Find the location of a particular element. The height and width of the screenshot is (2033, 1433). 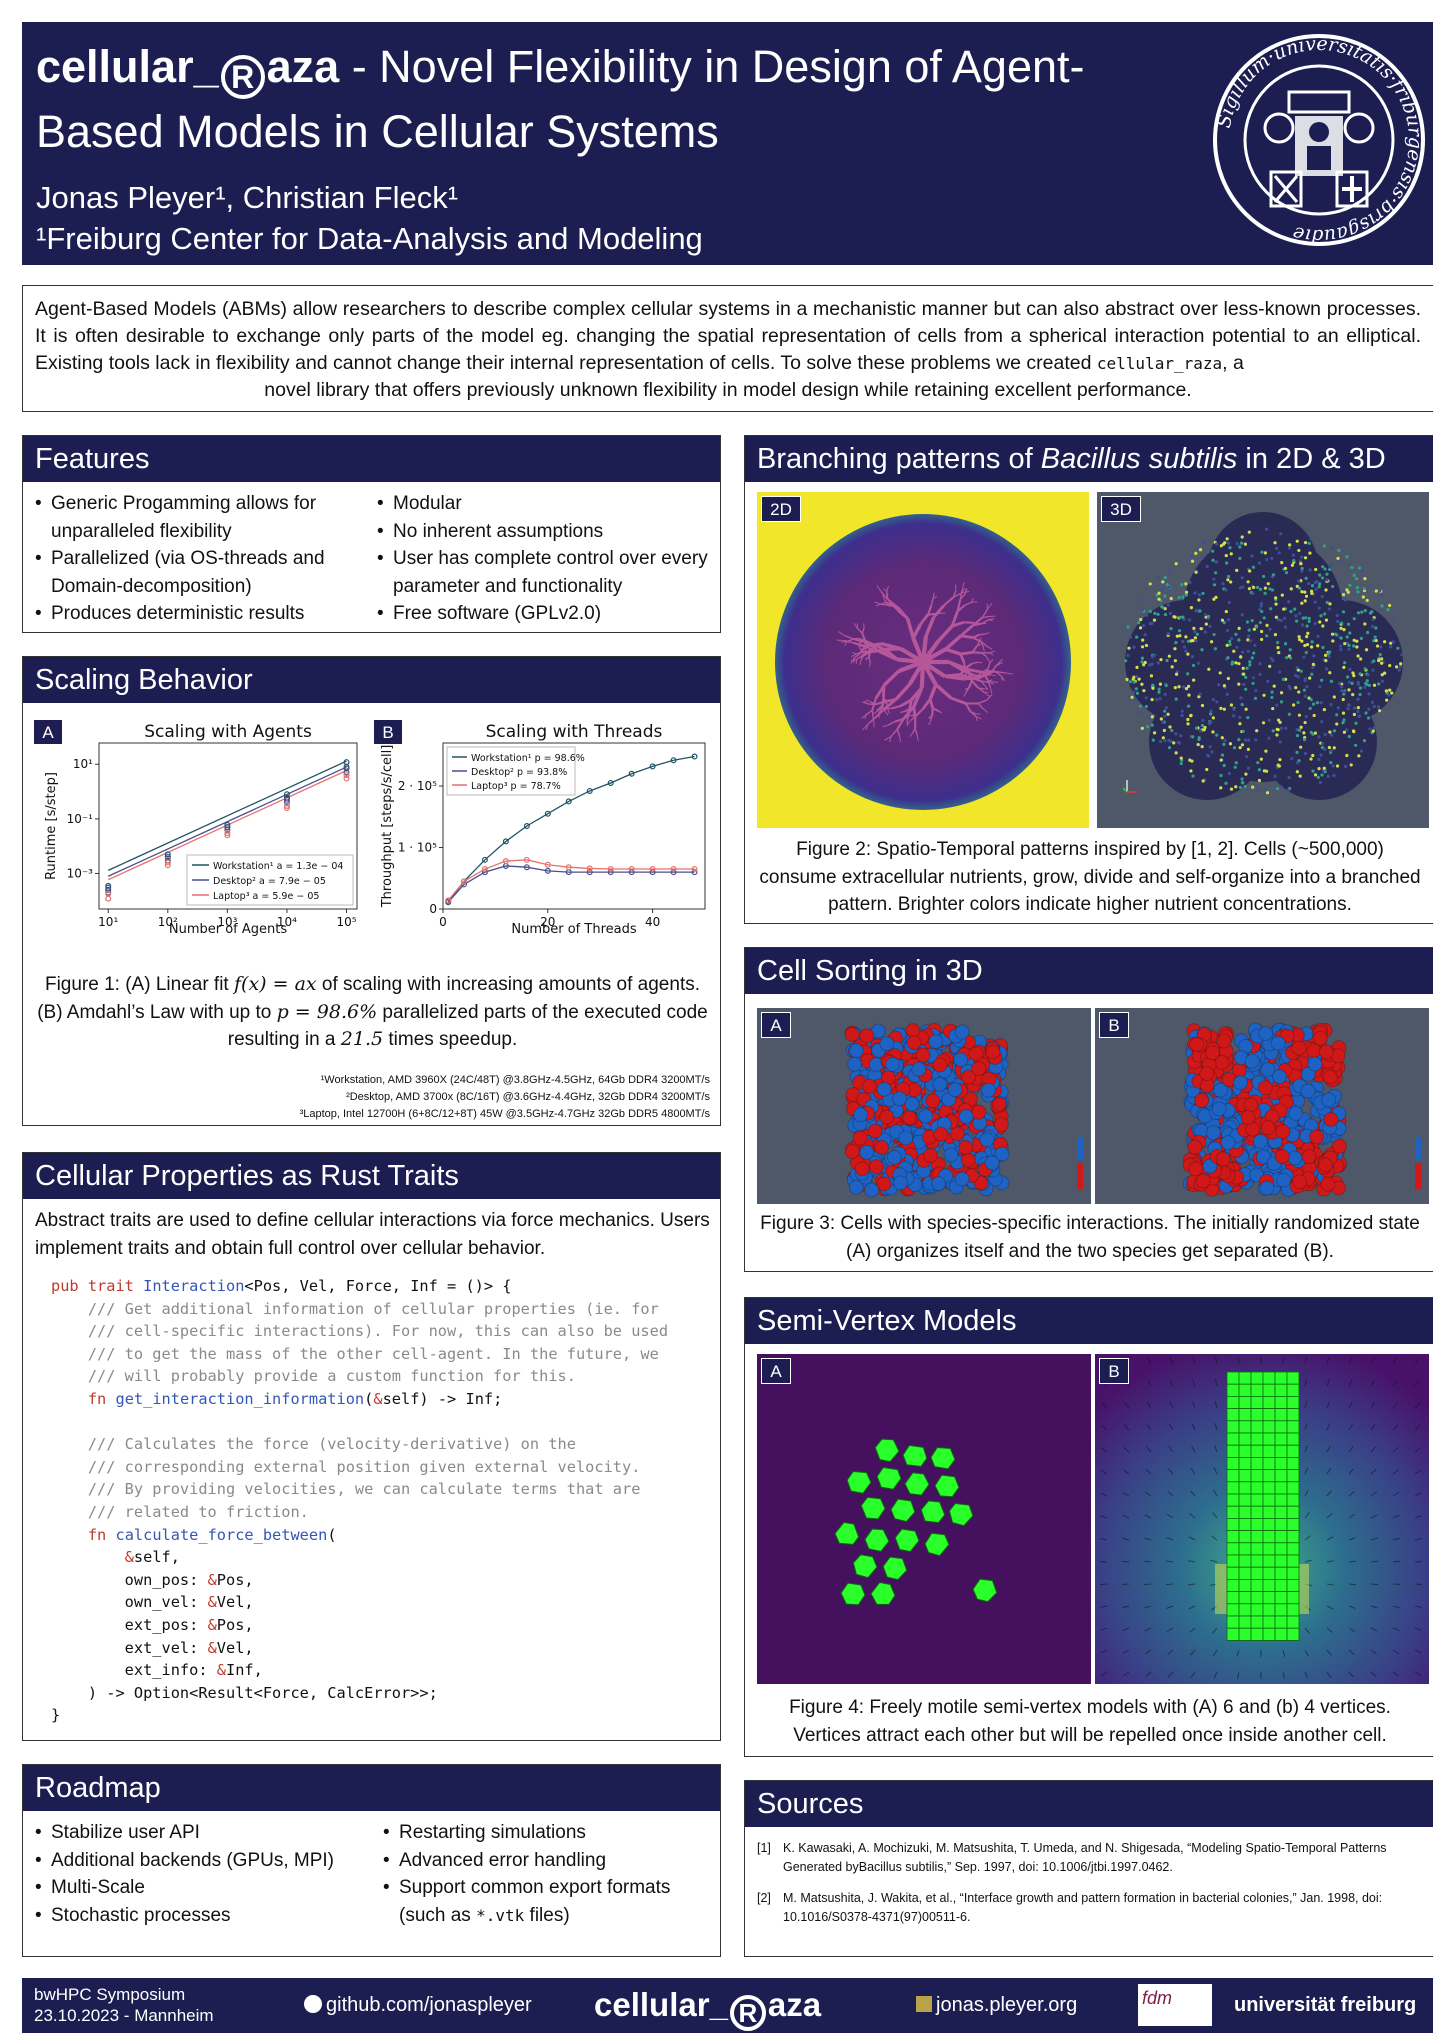

caption-formula: p = 98.6% is located at coordinates (327, 1011).